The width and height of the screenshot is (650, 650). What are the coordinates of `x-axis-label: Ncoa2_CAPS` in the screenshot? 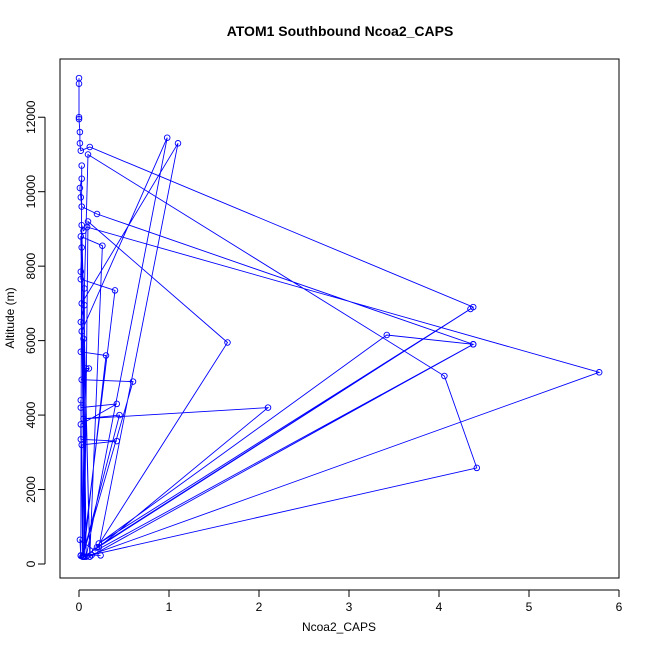 It's located at (339, 627).